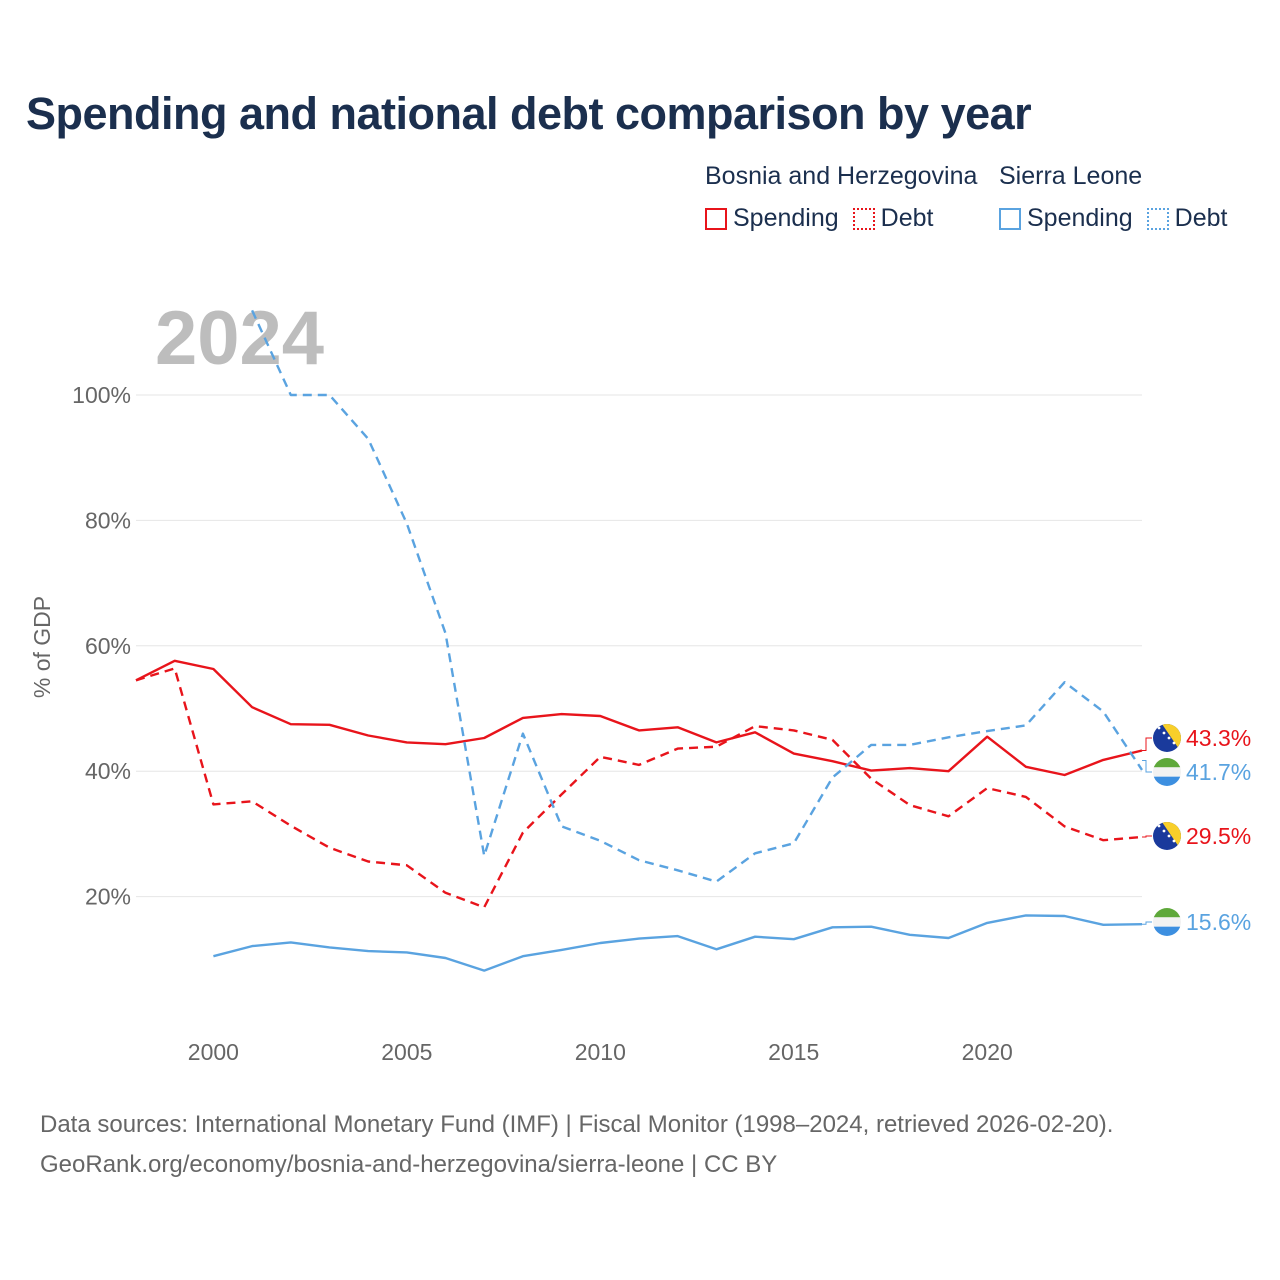  Describe the element at coordinates (406, 1052) in the screenshot. I see `x-tick-label: 2005` at that location.